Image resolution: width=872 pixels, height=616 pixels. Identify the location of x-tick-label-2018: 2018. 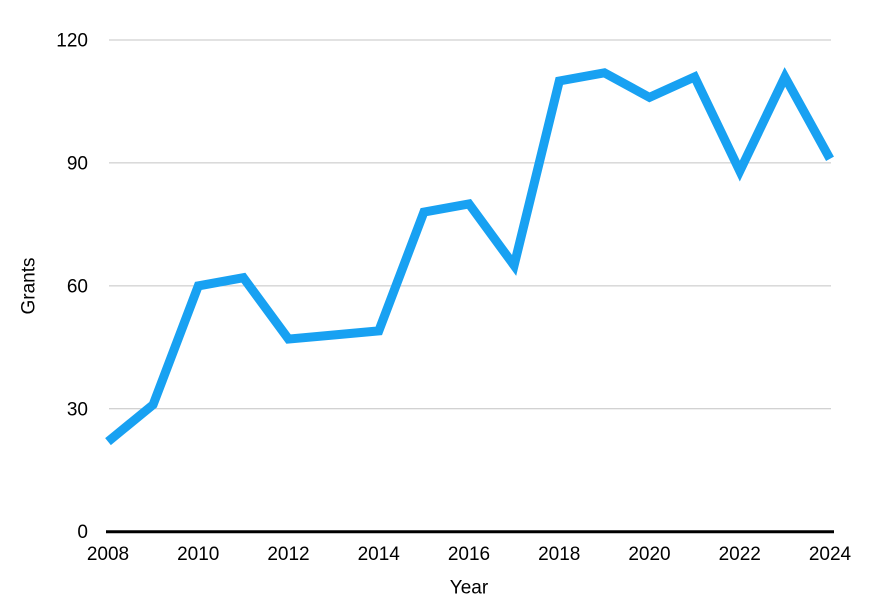
(559, 554).